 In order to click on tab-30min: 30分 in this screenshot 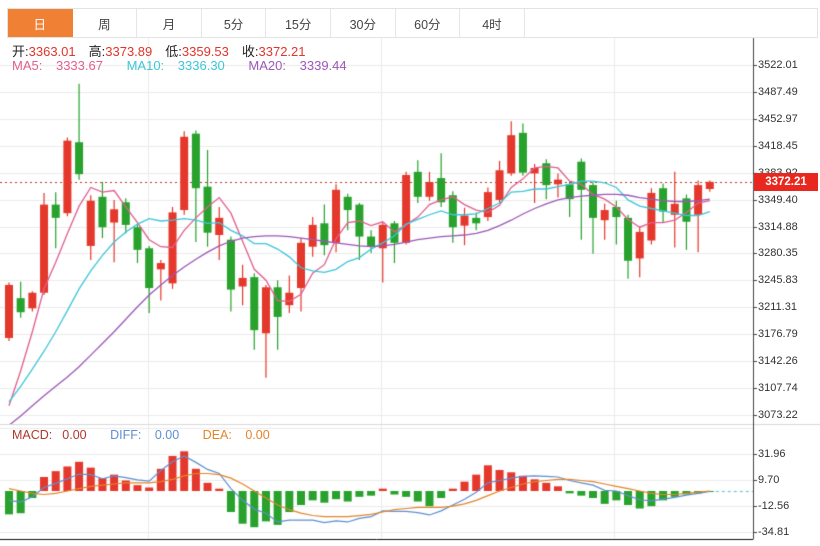, I will do `click(363, 23)`.